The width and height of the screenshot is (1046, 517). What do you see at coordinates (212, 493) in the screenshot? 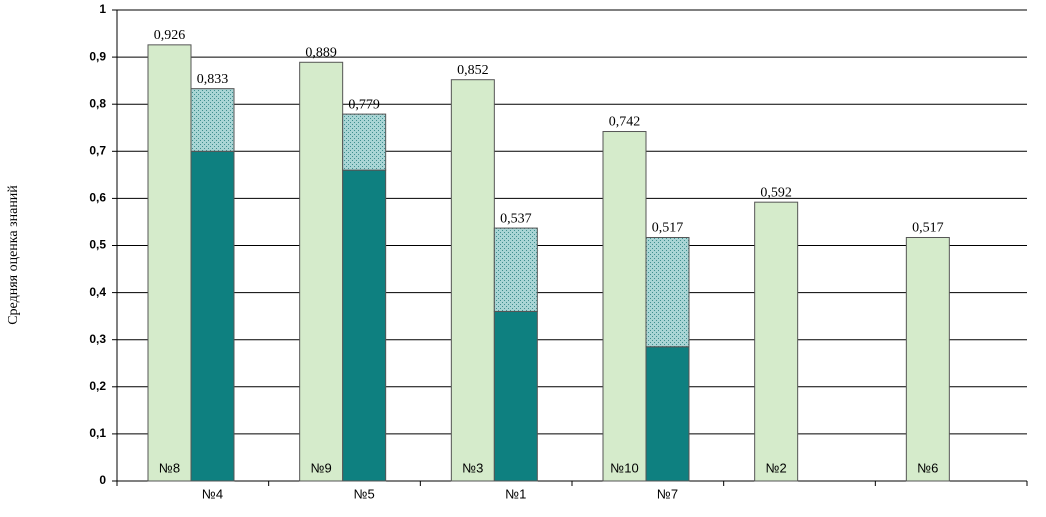
I see `x-tick-label: №4` at bounding box center [212, 493].